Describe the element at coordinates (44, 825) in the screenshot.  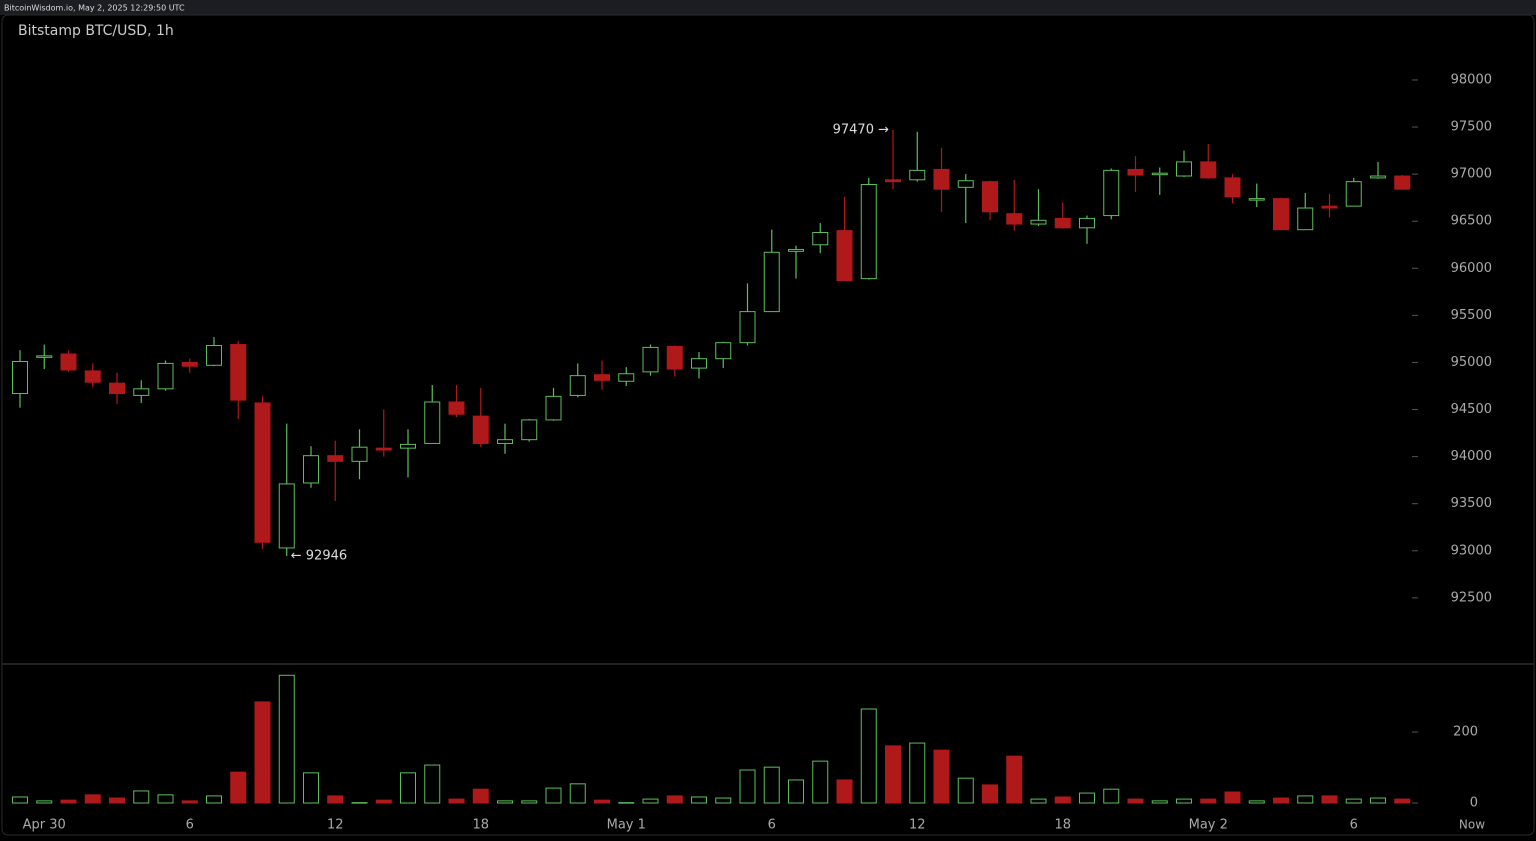
I see `x-tick-label: Apr 30` at that location.